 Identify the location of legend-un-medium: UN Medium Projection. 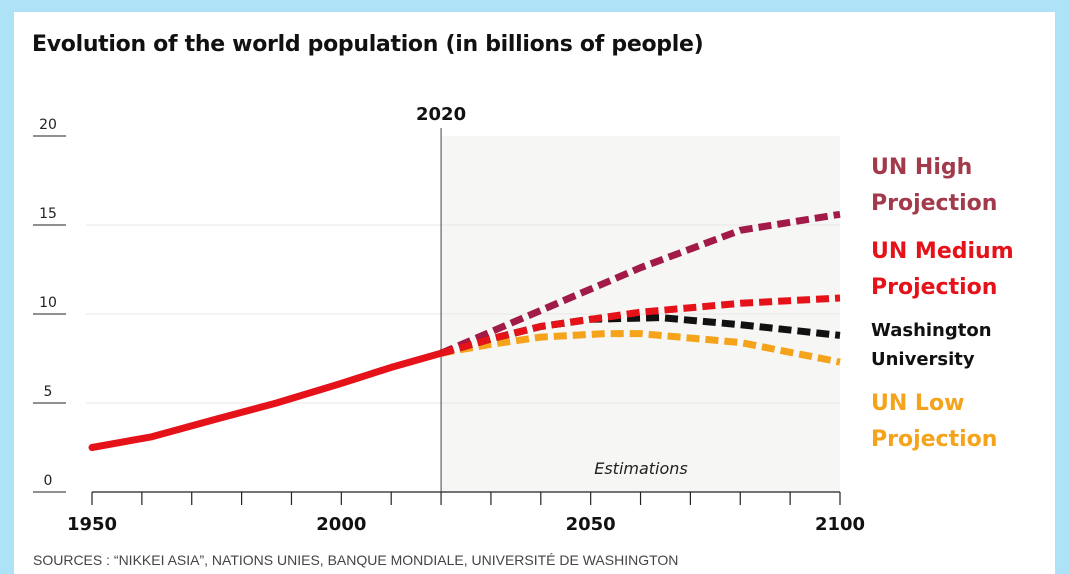
(942, 270).